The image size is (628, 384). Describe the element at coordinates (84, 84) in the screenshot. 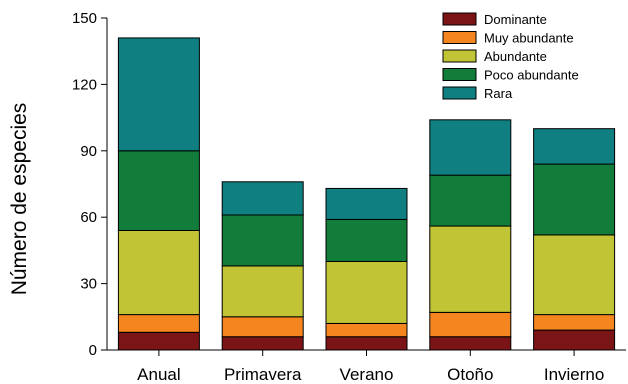

I see `y-tick-label: 120` at that location.